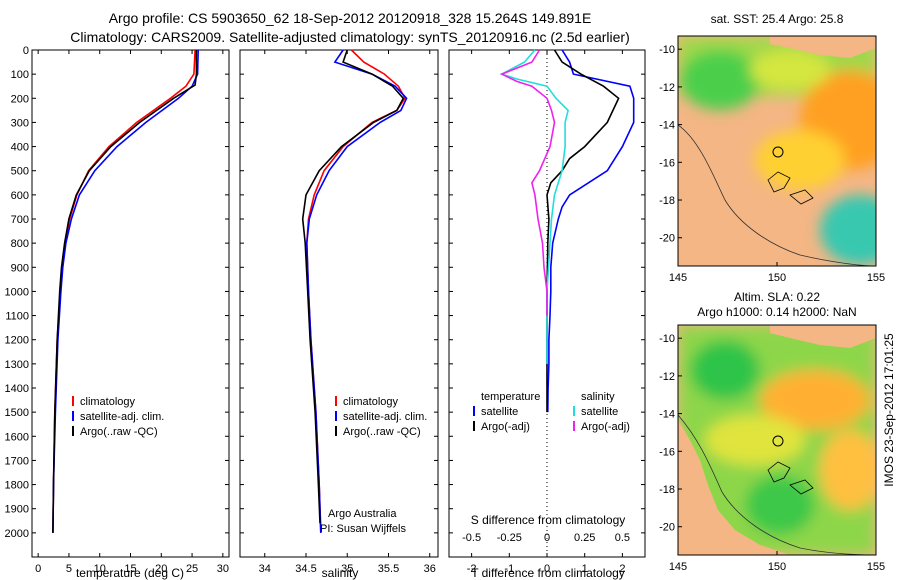 The width and height of the screenshot is (900, 580). What do you see at coordinates (755, 440) in the screenshot?
I see `sla-yellow-band` at bounding box center [755, 440].